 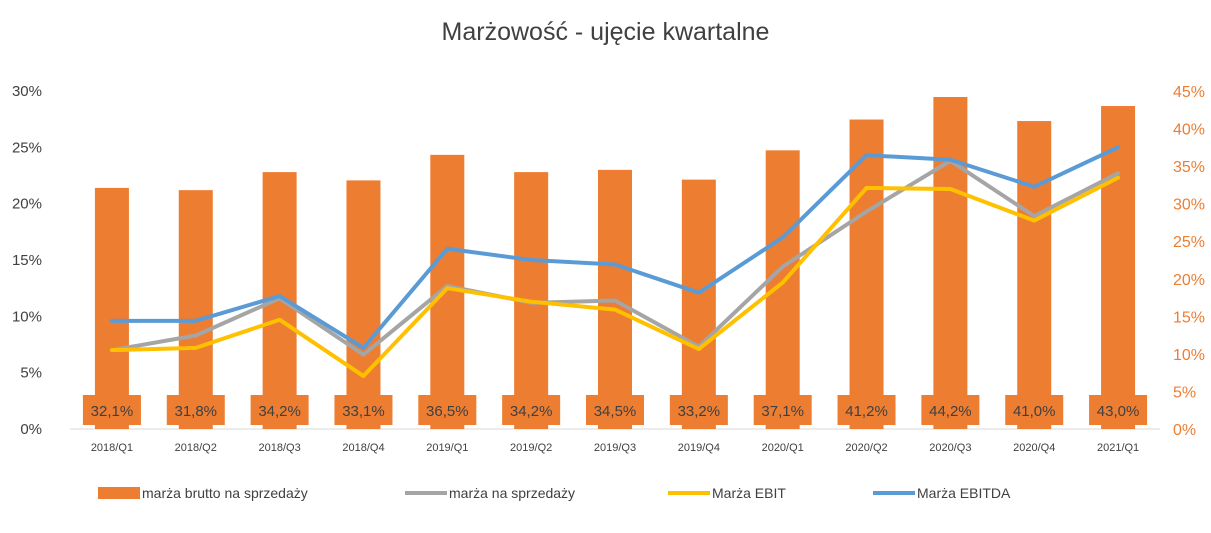 I want to click on y-right-tick-label: 25%, so click(x=1189, y=242).